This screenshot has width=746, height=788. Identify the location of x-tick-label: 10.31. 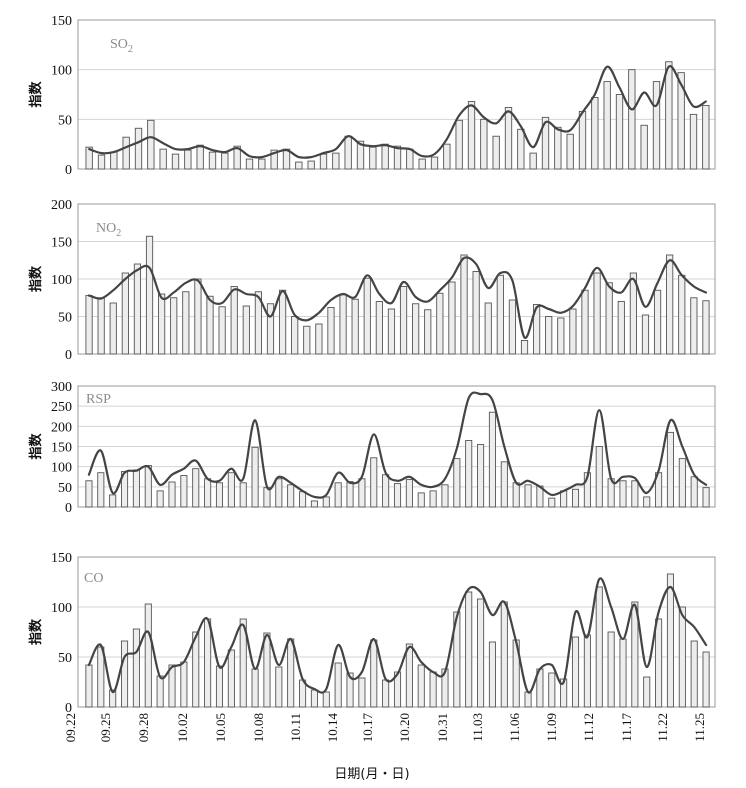
(442, 727).